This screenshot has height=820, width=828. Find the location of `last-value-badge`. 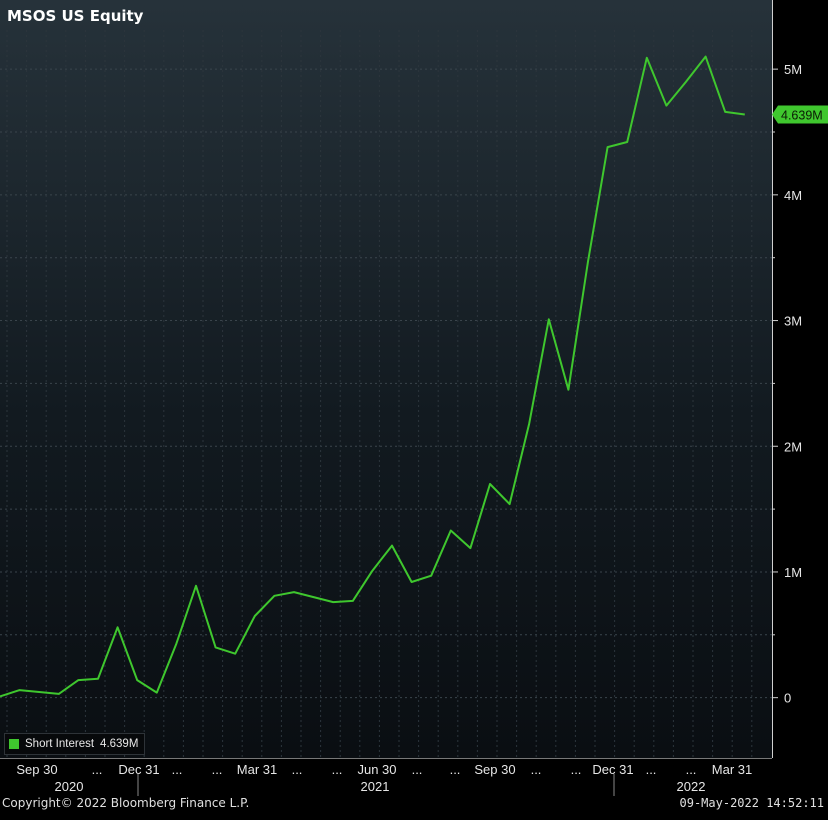

last-value-badge is located at coordinates (800, 114).